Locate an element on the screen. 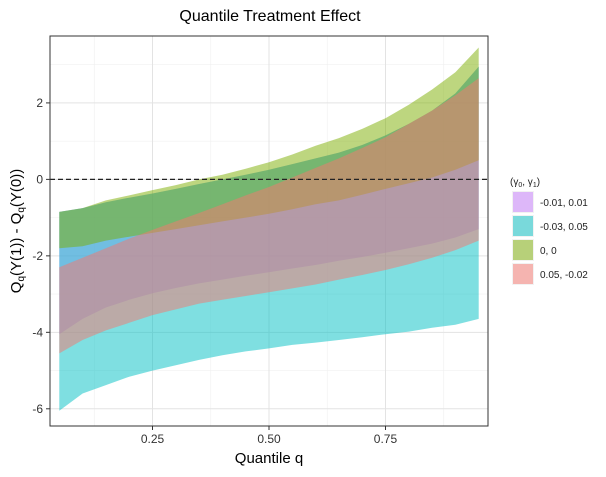 Image resolution: width=606 pixels, height=477 pixels. legend-items: -0.01, 0.01 -0.03, 0.05 0, 0 0.05, -0.02 is located at coordinates (550, 238).